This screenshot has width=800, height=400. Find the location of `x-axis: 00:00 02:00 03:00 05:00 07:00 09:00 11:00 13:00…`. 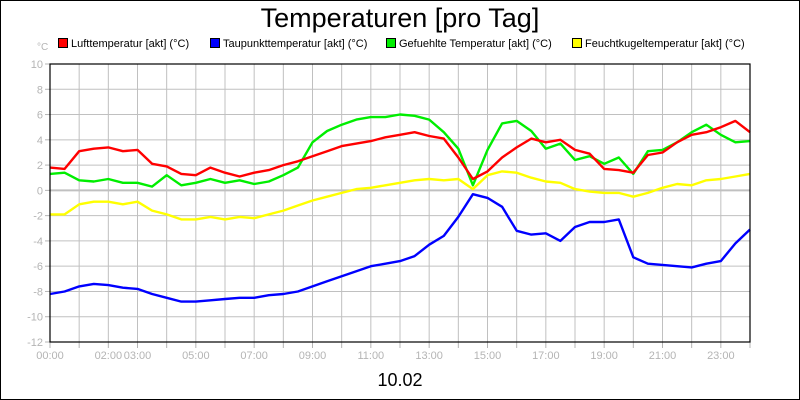

x-axis: 00:00 02:00 03:00 05:00 07:00 09:00 11:00 13:00… is located at coordinates (393, 352).